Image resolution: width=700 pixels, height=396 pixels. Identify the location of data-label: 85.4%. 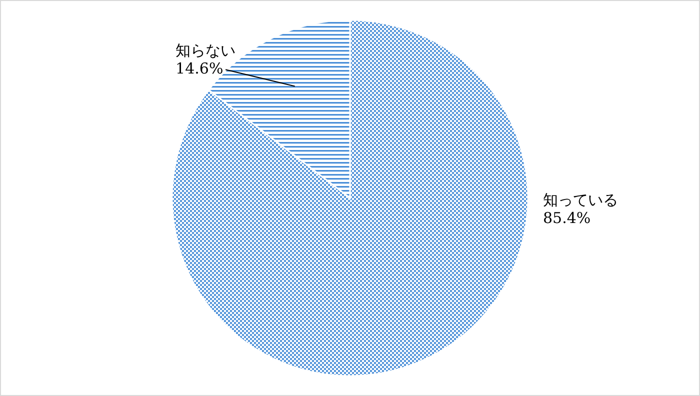
(567, 218).